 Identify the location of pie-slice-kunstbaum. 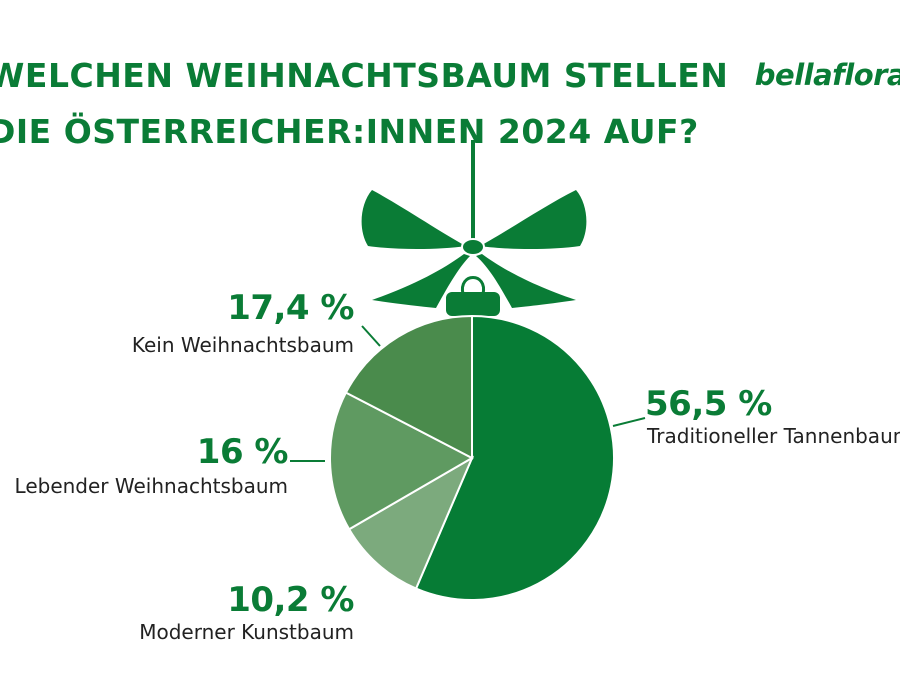
(411, 522).